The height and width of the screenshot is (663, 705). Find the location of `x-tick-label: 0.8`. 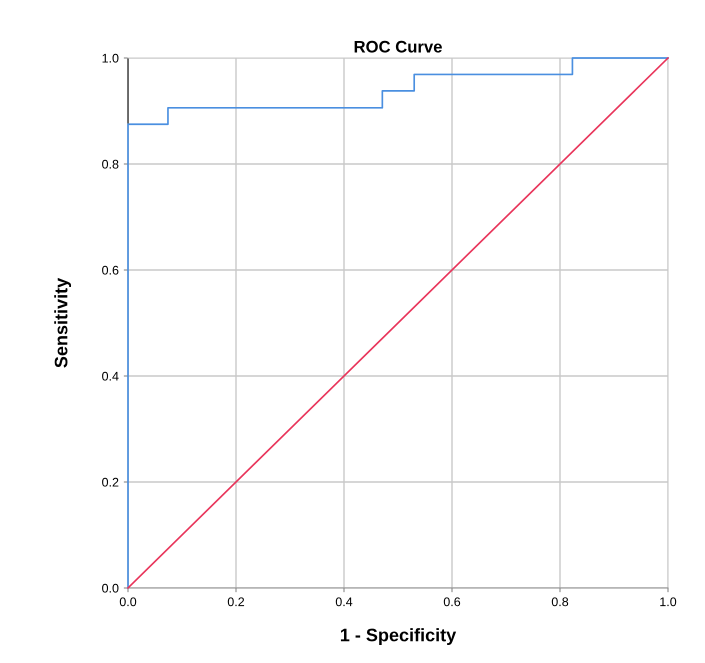

x-tick-label: 0.8 is located at coordinates (560, 601).